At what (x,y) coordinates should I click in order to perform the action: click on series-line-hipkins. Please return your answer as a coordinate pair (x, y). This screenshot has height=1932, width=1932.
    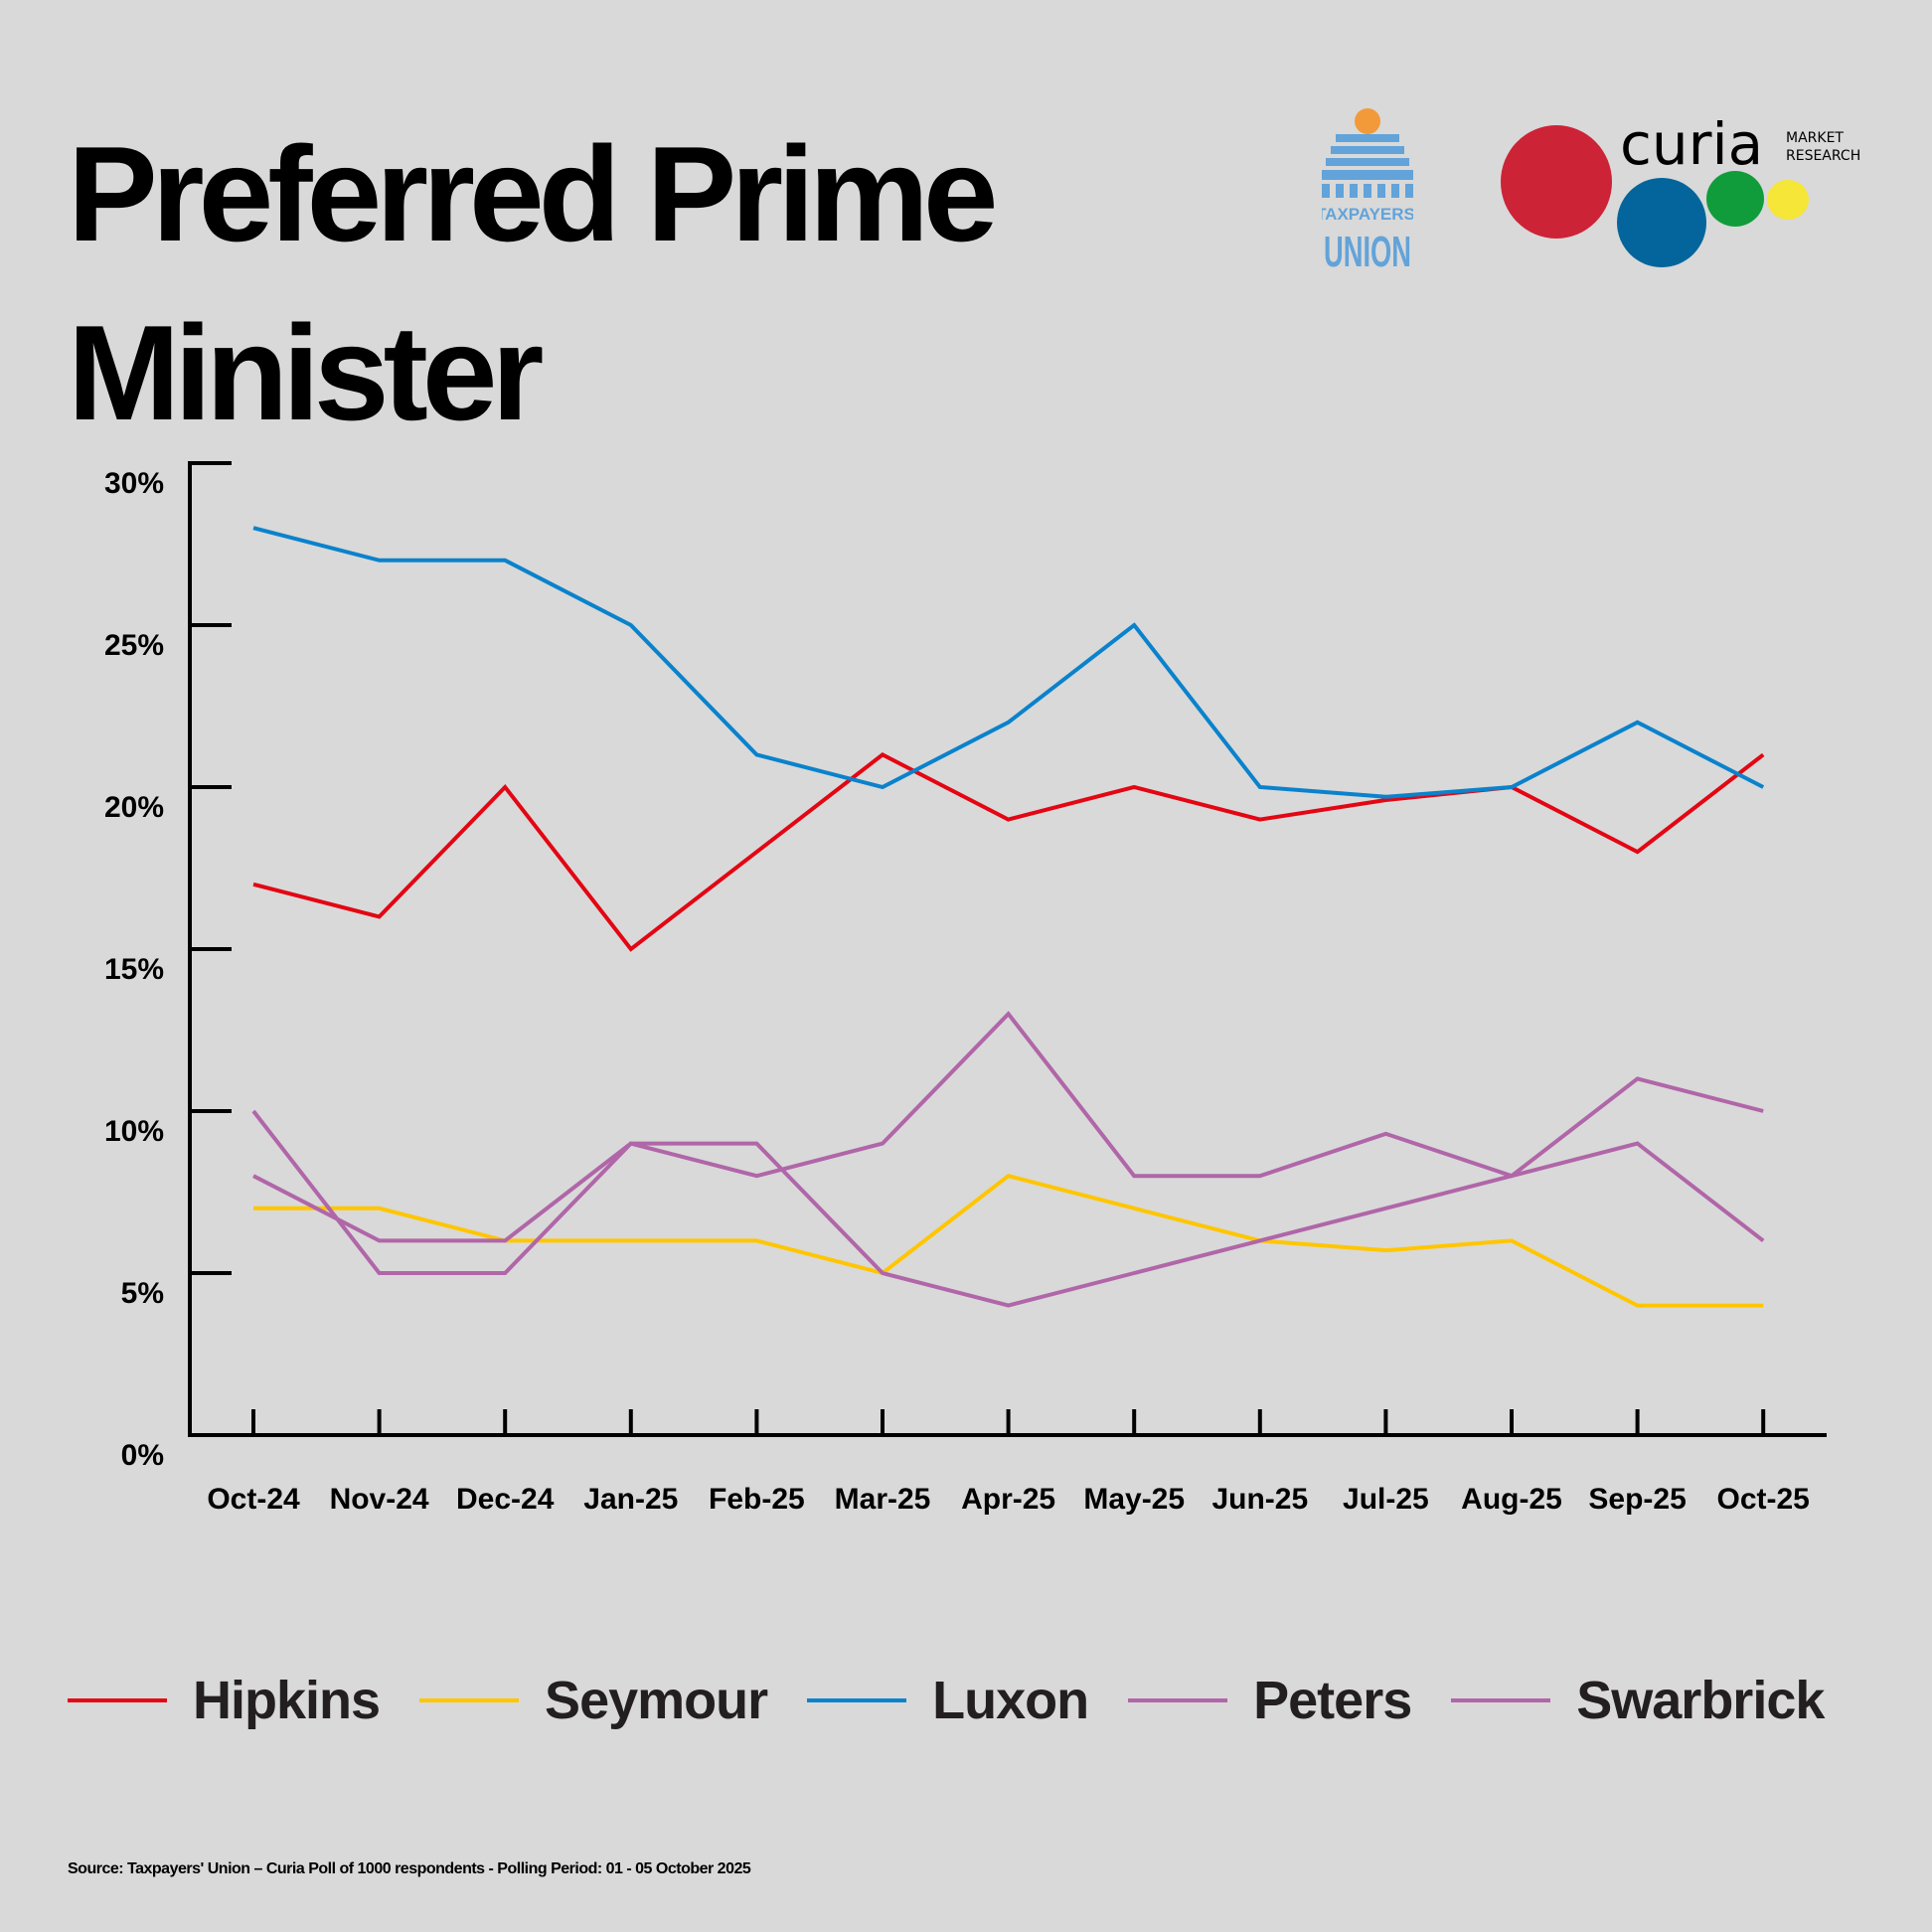
    Looking at the image, I should click on (1008, 852).